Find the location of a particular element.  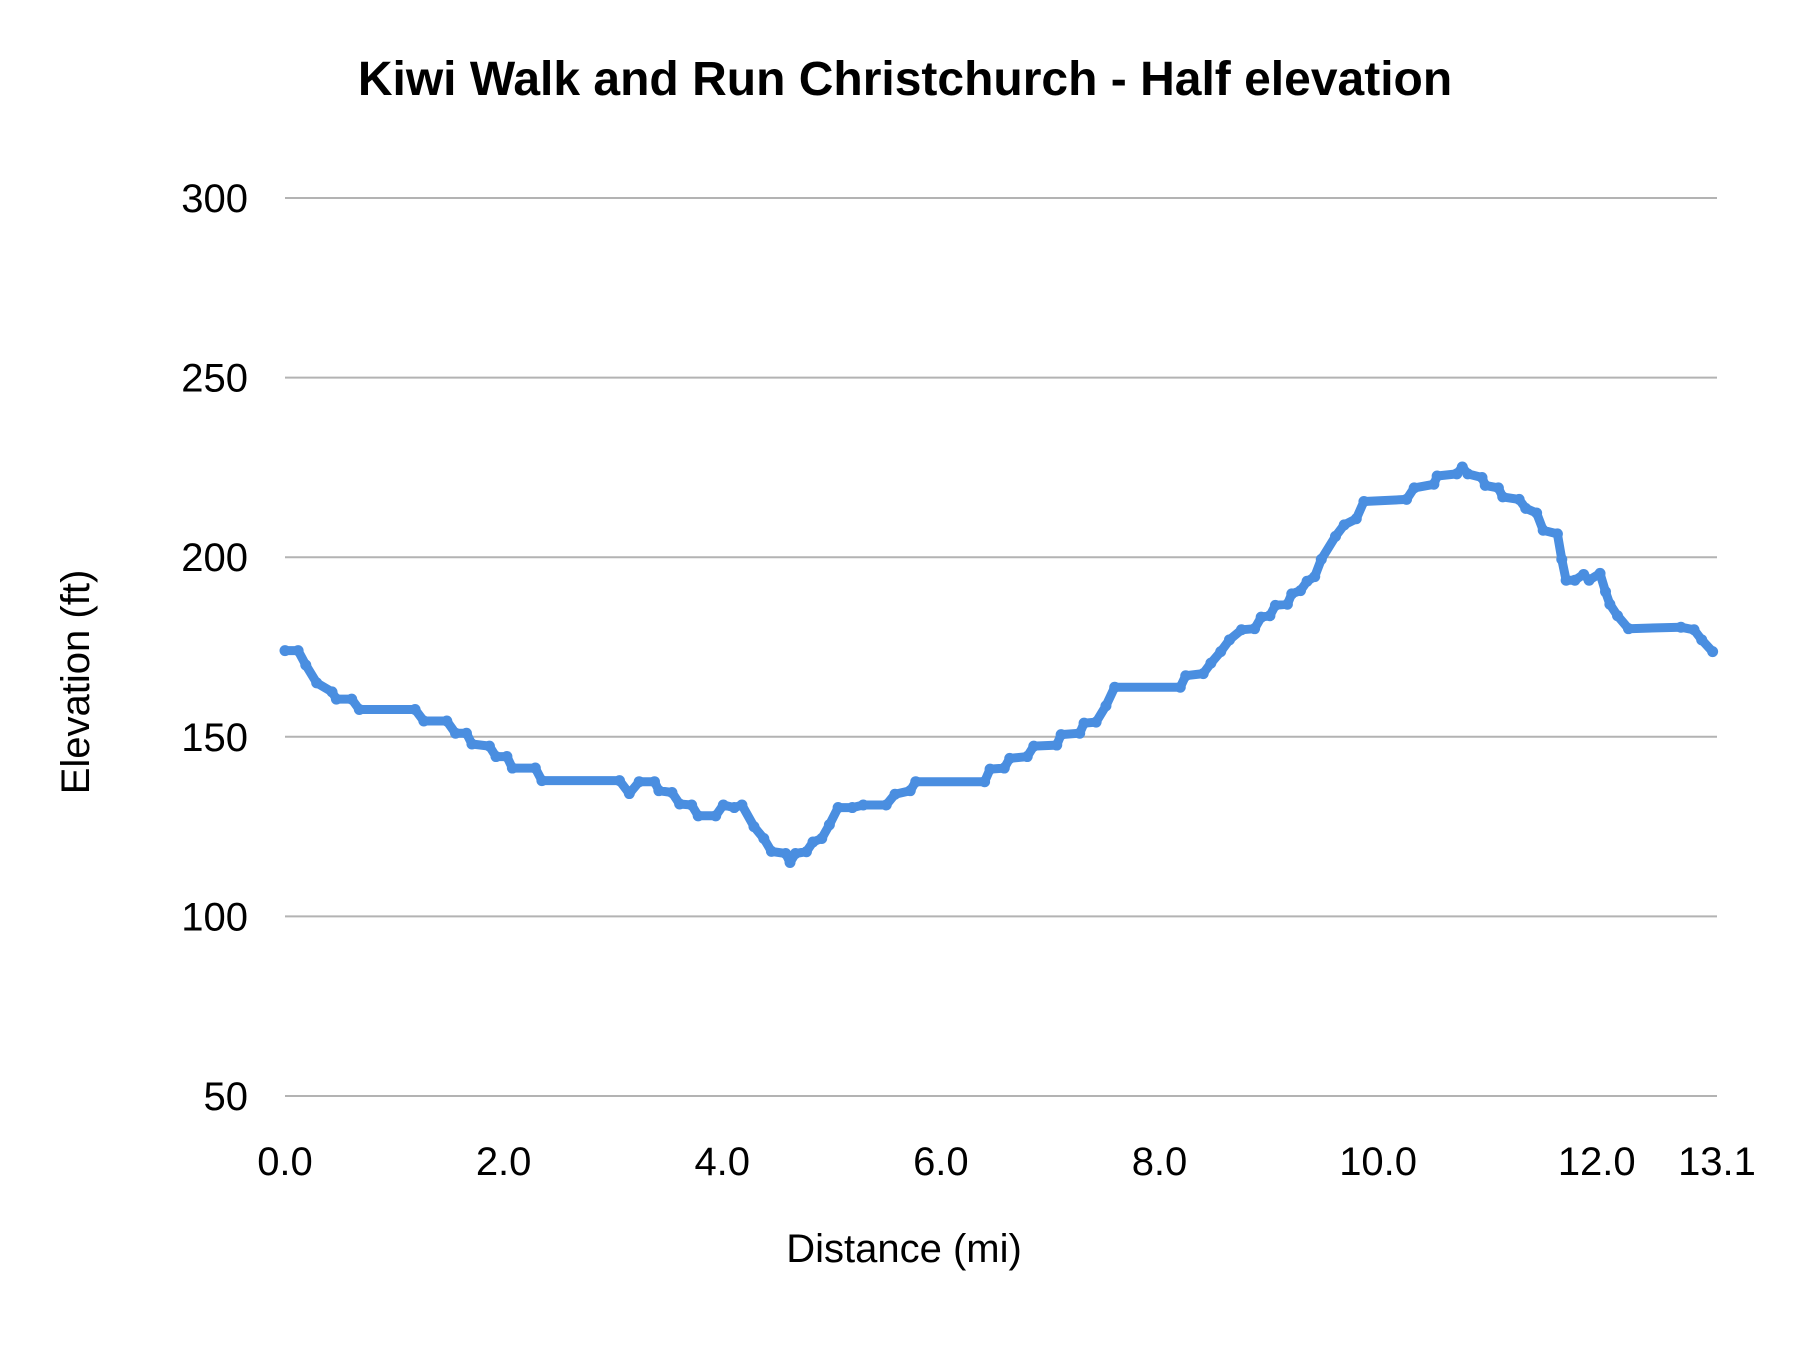

x-tick-label: 2.0 is located at coordinates (504, 1162).